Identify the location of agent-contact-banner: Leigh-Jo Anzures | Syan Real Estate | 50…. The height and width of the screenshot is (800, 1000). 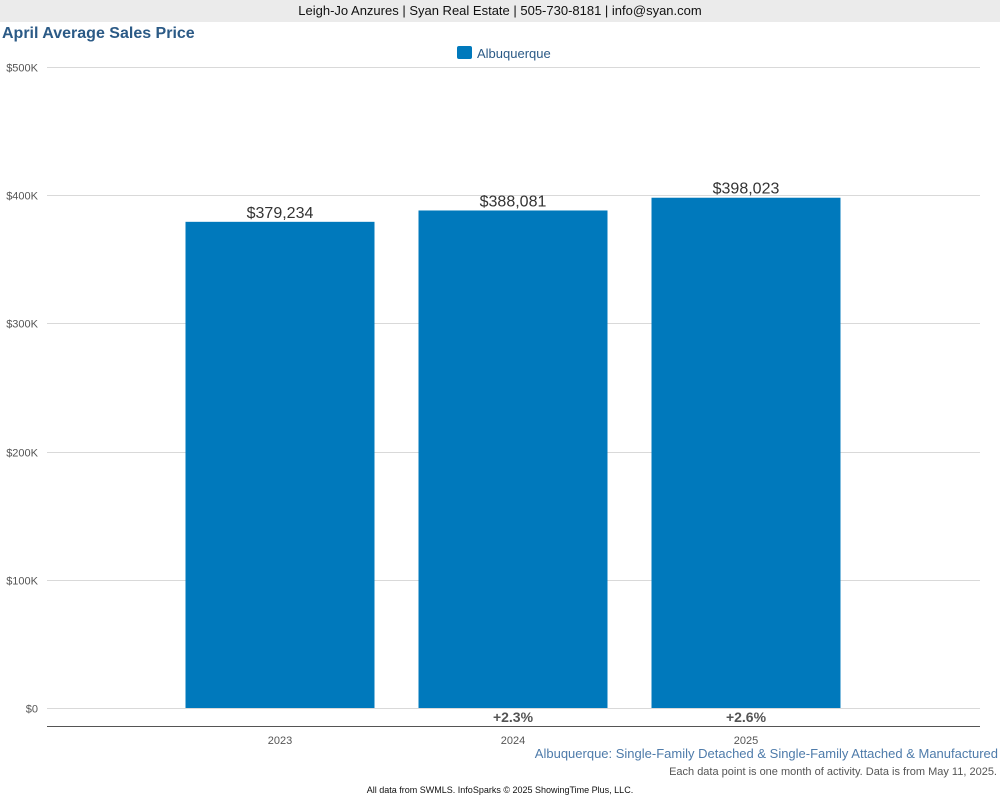
(500, 11).